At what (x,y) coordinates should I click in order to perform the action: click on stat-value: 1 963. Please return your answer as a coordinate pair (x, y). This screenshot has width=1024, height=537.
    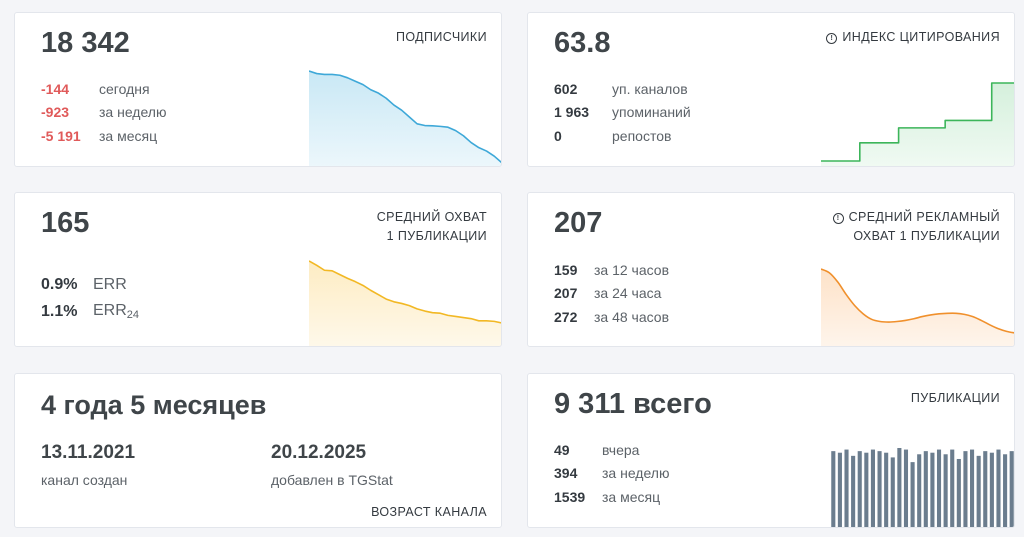
    Looking at the image, I should click on (572, 112).